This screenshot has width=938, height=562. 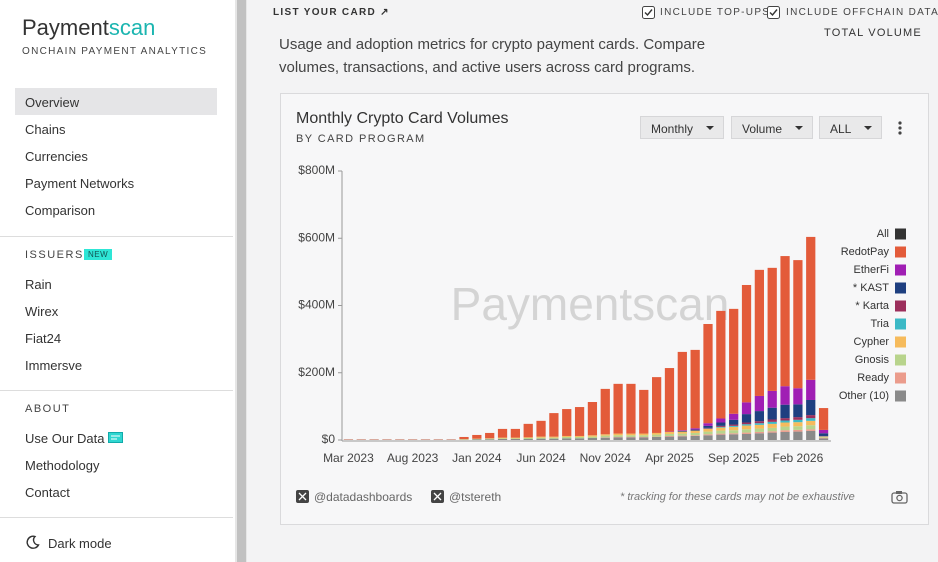 I want to click on legend-label: Gnosis, so click(x=872, y=360).